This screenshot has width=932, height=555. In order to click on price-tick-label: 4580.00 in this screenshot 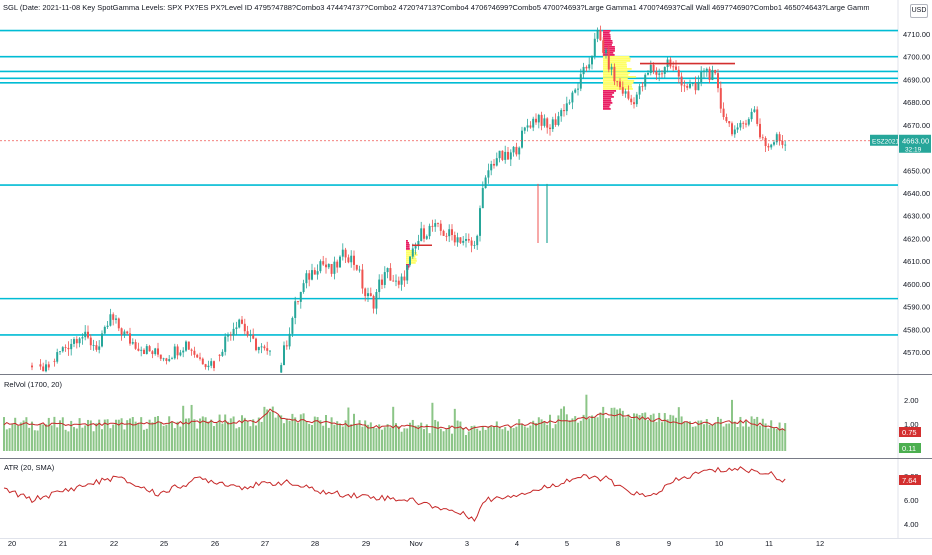, I will do `click(916, 329)`.